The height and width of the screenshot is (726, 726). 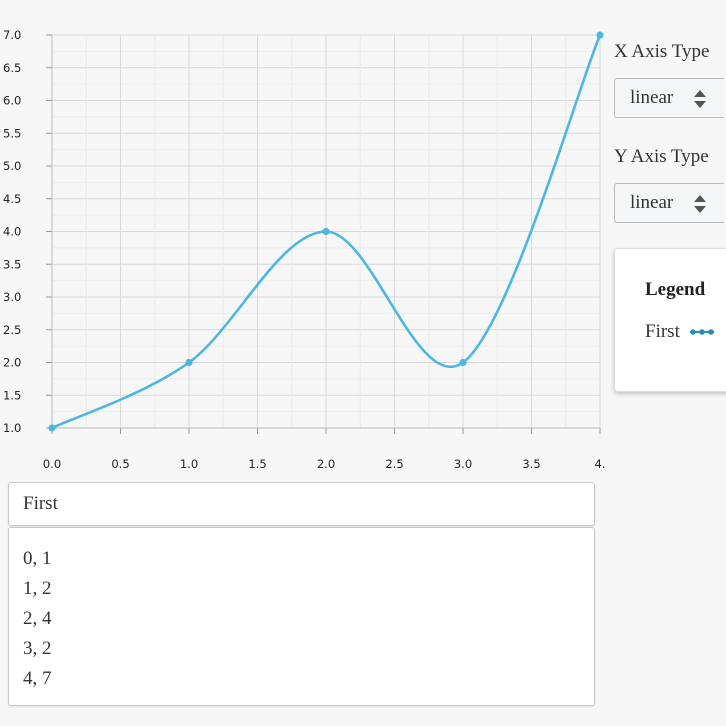 I want to click on data-line: 3, 2, so click(x=37, y=648).